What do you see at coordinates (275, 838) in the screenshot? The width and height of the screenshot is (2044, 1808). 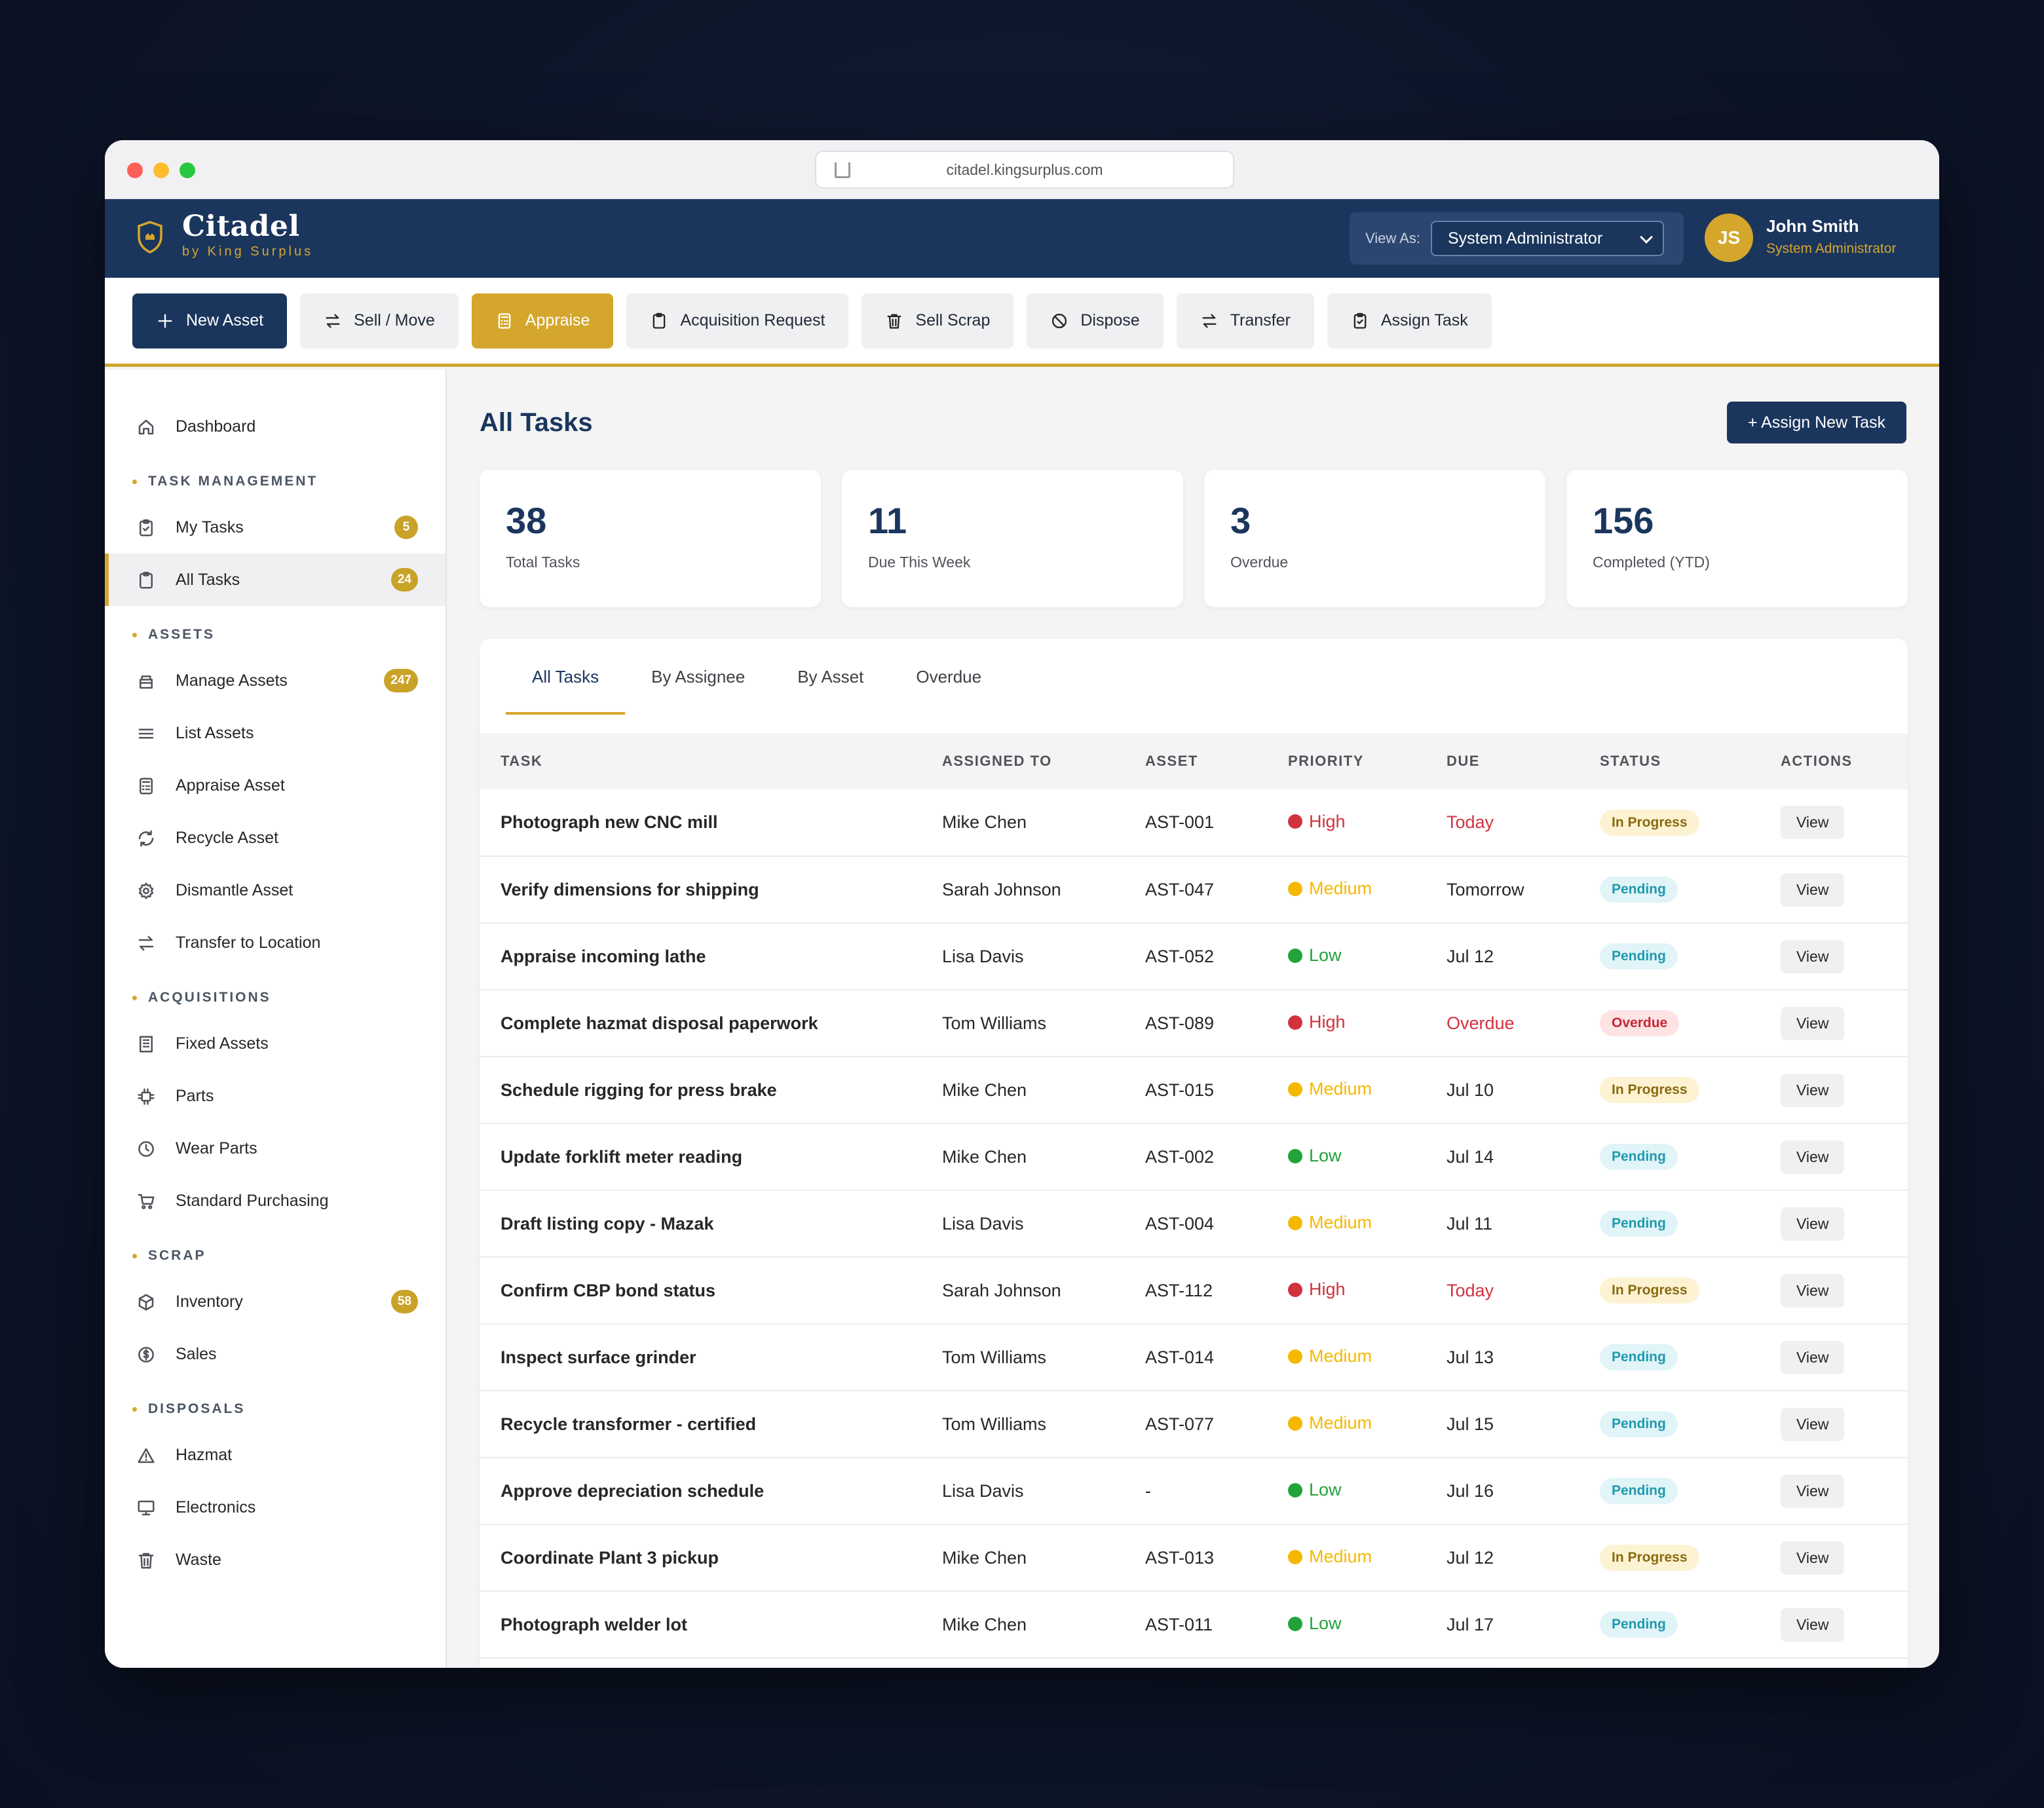 I see `sidebar-item-recycle-asset: Recycle Asset` at bounding box center [275, 838].